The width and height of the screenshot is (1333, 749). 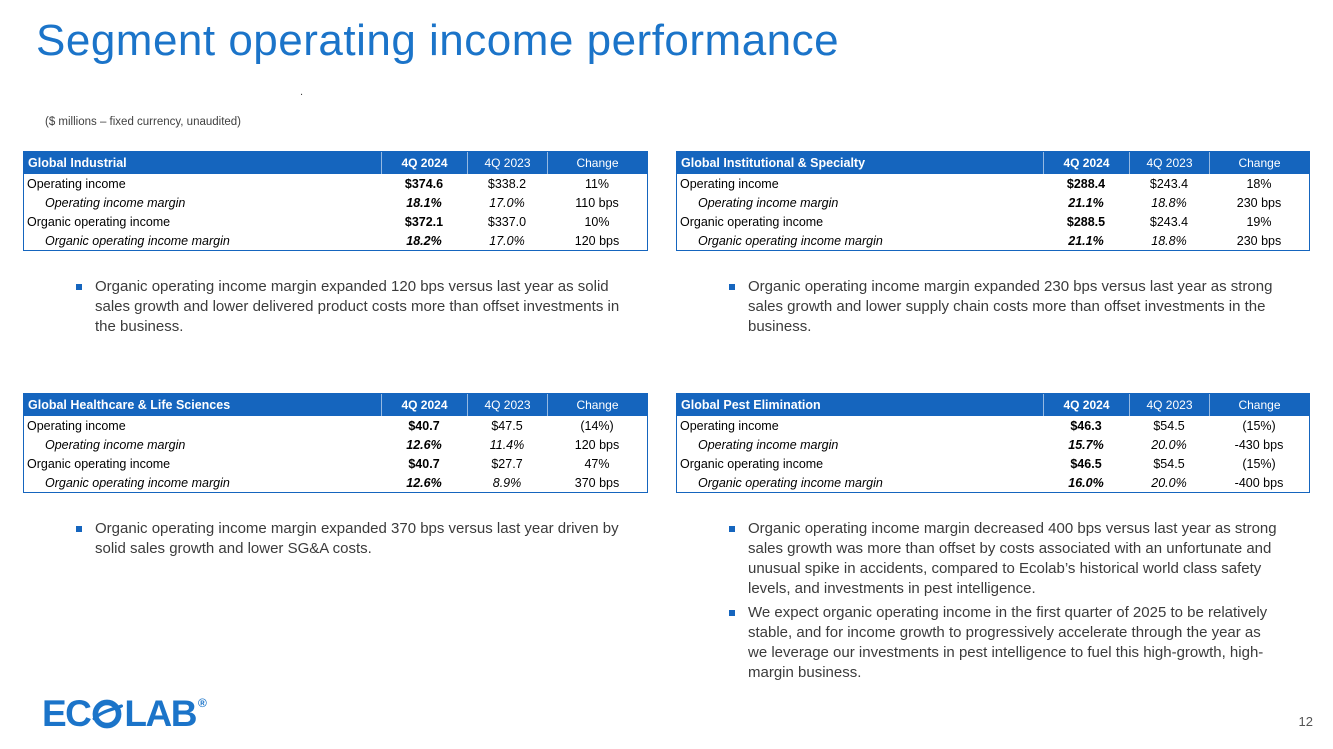 What do you see at coordinates (507, 463) in the screenshot?
I see `value-4q2023: $27.7` at bounding box center [507, 463].